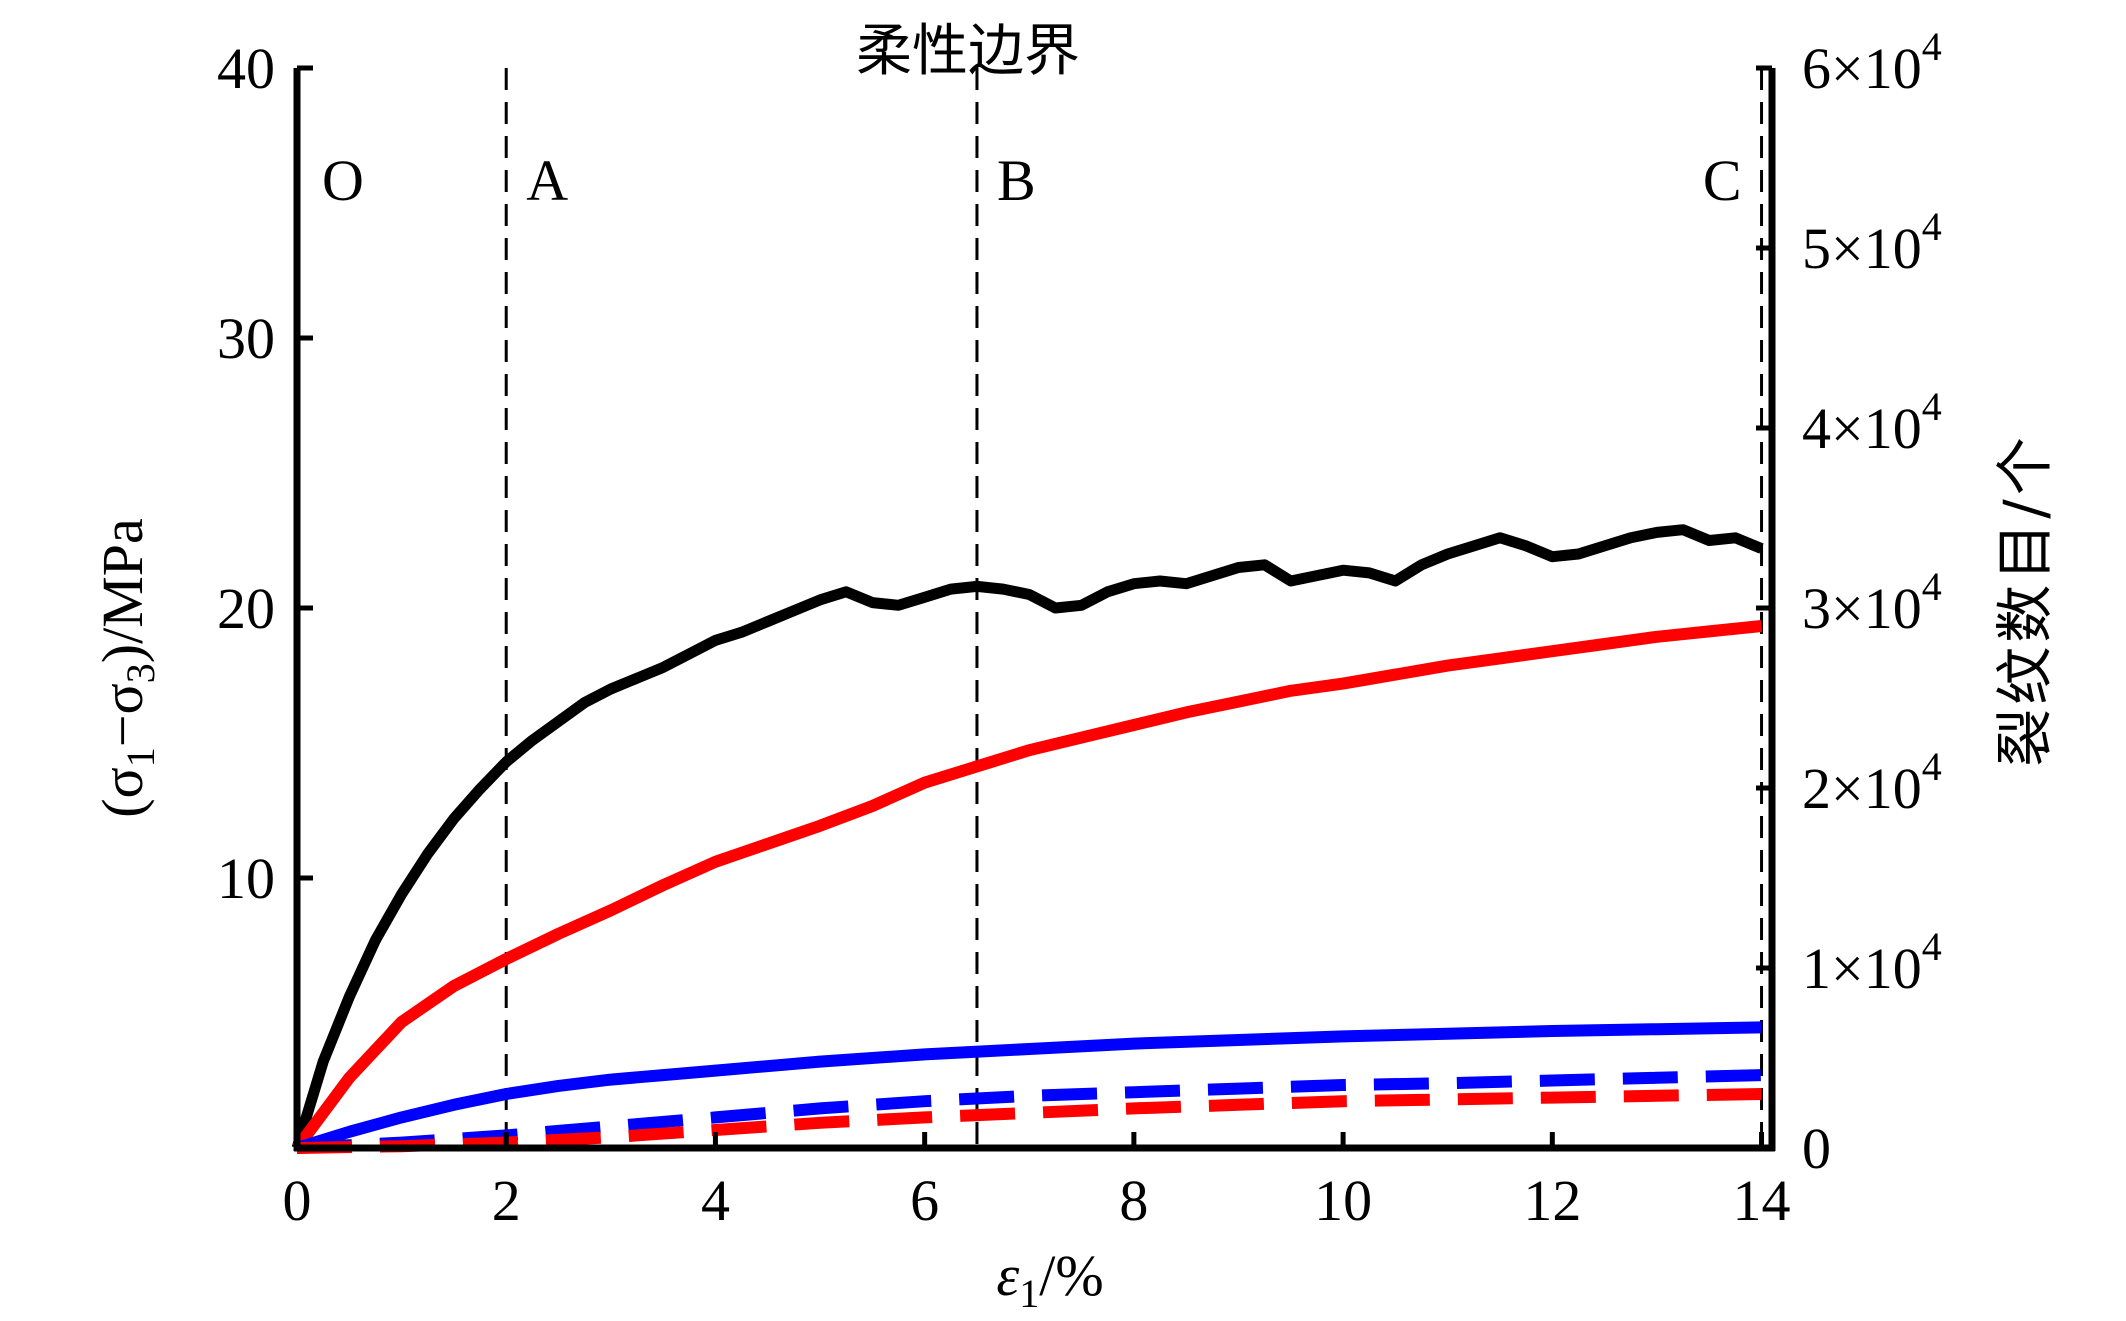 The height and width of the screenshot is (1321, 2126). What do you see at coordinates (343, 180) in the screenshot?
I see `stage-label-o: O` at bounding box center [343, 180].